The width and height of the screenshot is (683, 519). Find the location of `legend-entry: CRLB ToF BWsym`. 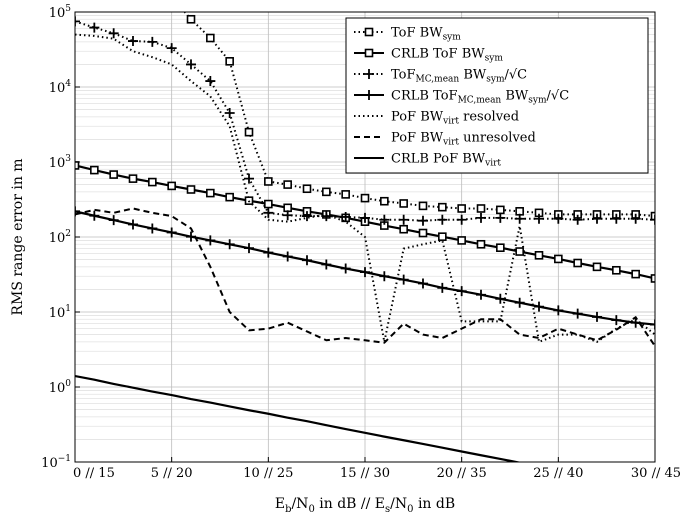

legend-entry: CRLB ToF BWsym is located at coordinates (447, 55).